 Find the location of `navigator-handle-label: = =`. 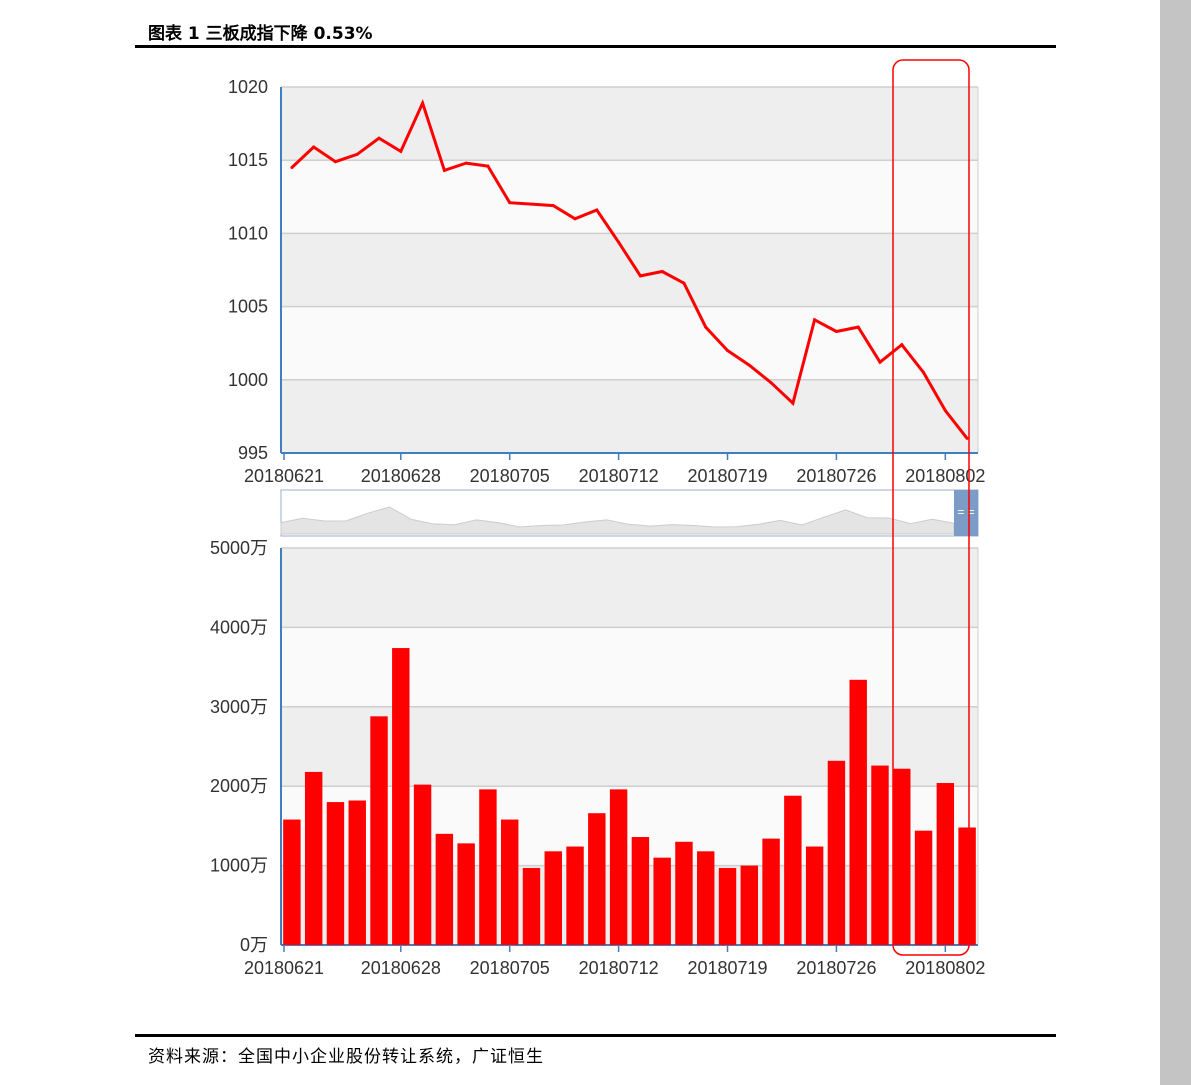

navigator-handle-label: = = is located at coordinates (965, 512).